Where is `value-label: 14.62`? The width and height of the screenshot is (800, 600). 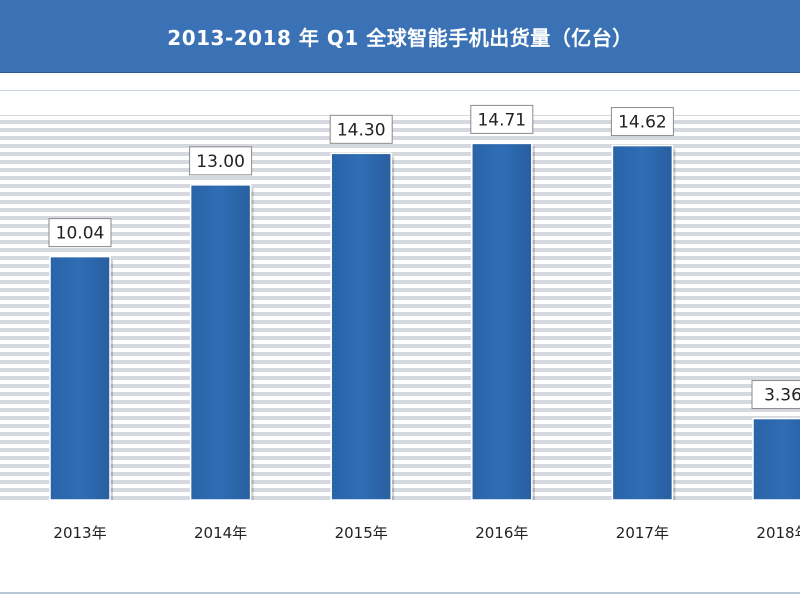
value-label: 14.62 is located at coordinates (642, 123).